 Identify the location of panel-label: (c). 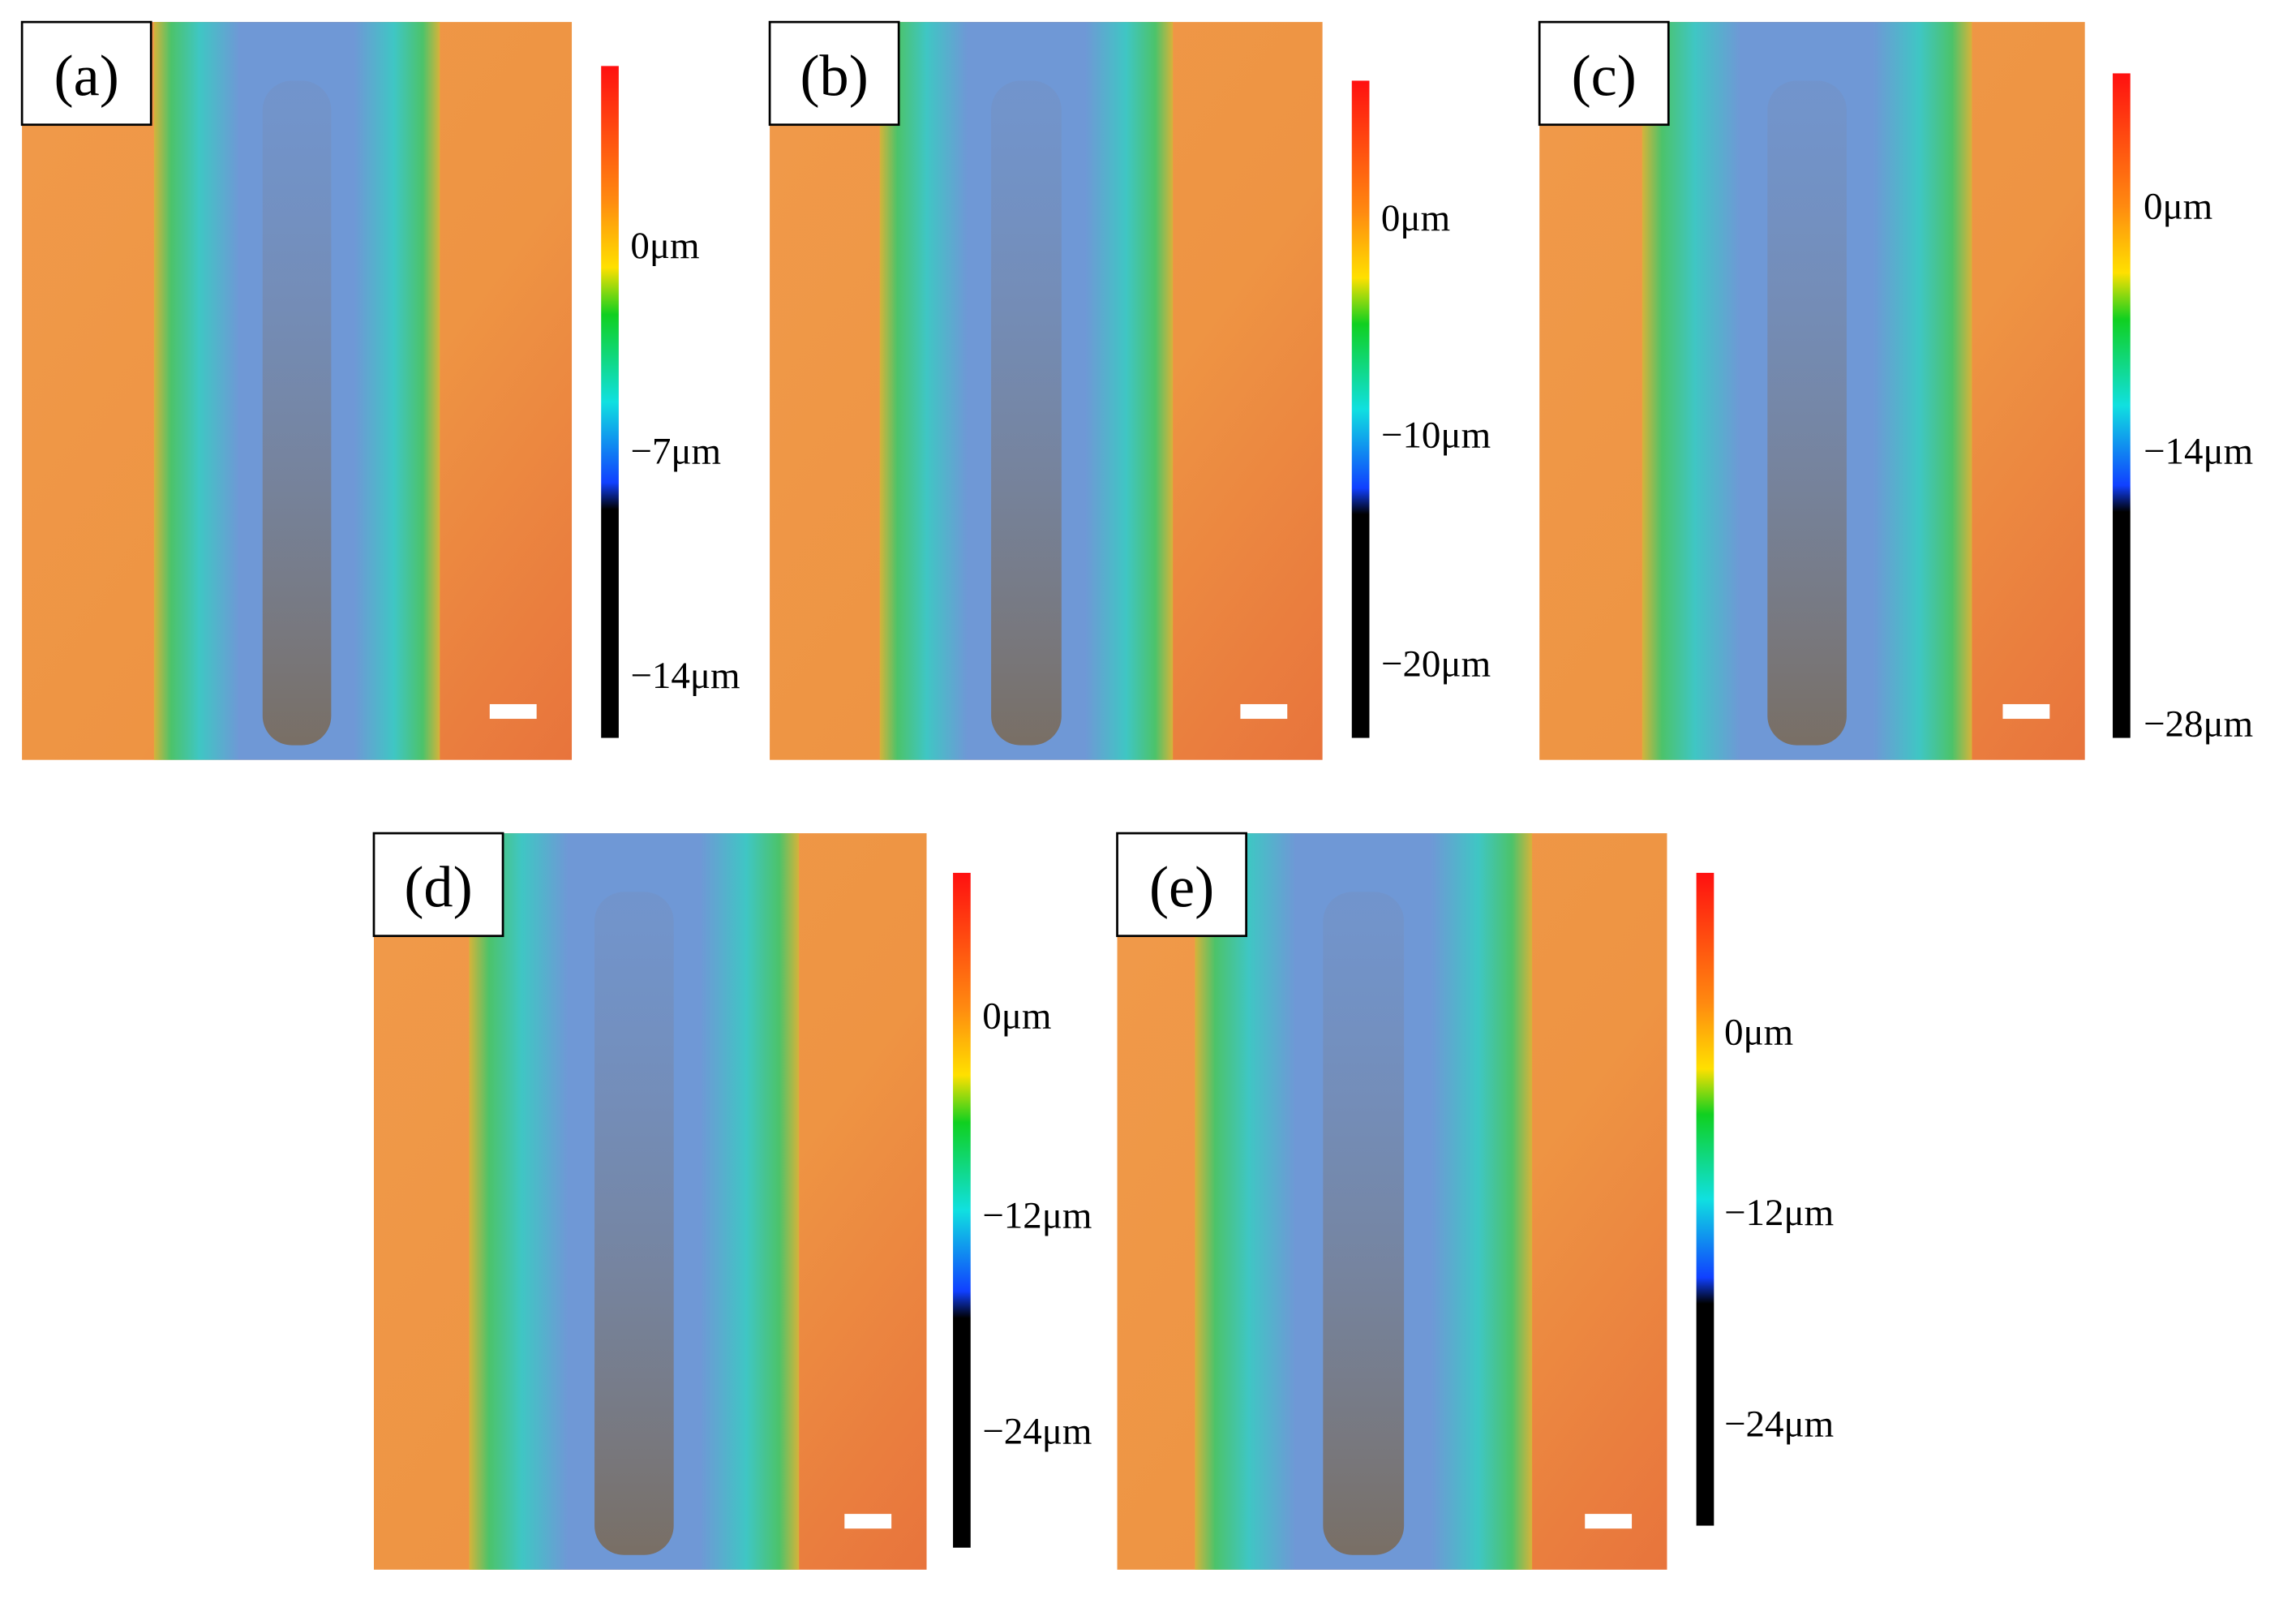
(1604, 76).